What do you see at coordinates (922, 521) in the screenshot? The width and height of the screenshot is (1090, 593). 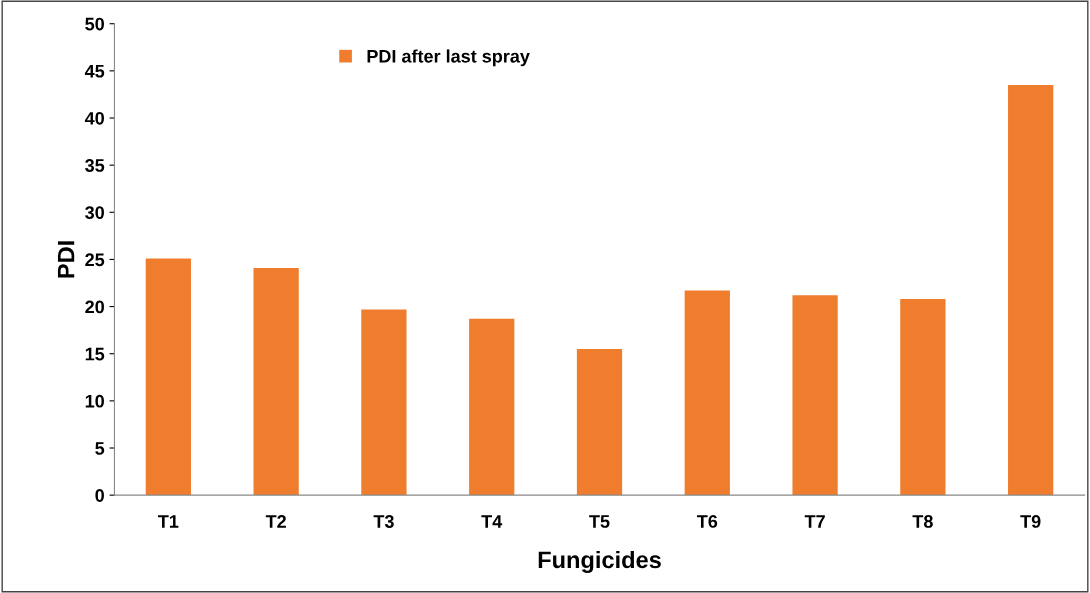 I see `x-tick-label: T8` at bounding box center [922, 521].